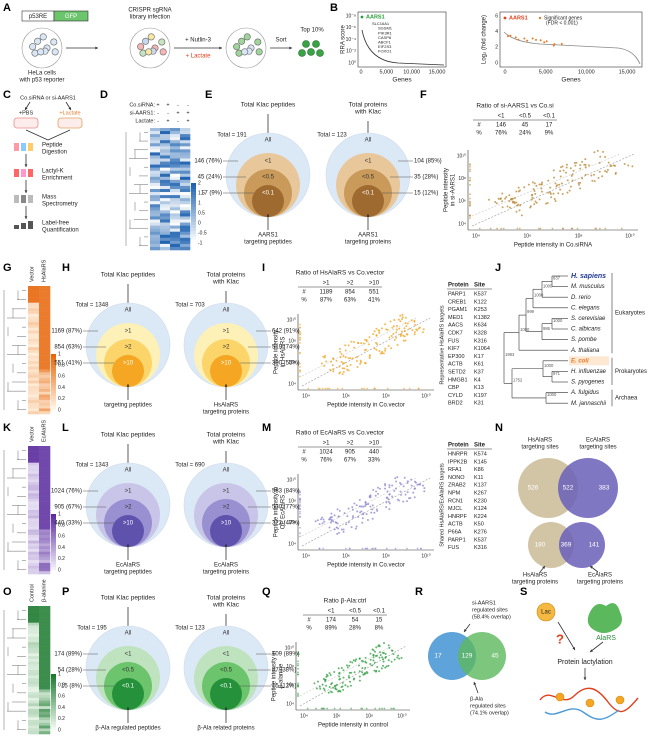 Image resolution: width=650 pixels, height=739 pixels. What do you see at coordinates (128, 634) in the screenshot?
I see `label: All` at bounding box center [128, 634].